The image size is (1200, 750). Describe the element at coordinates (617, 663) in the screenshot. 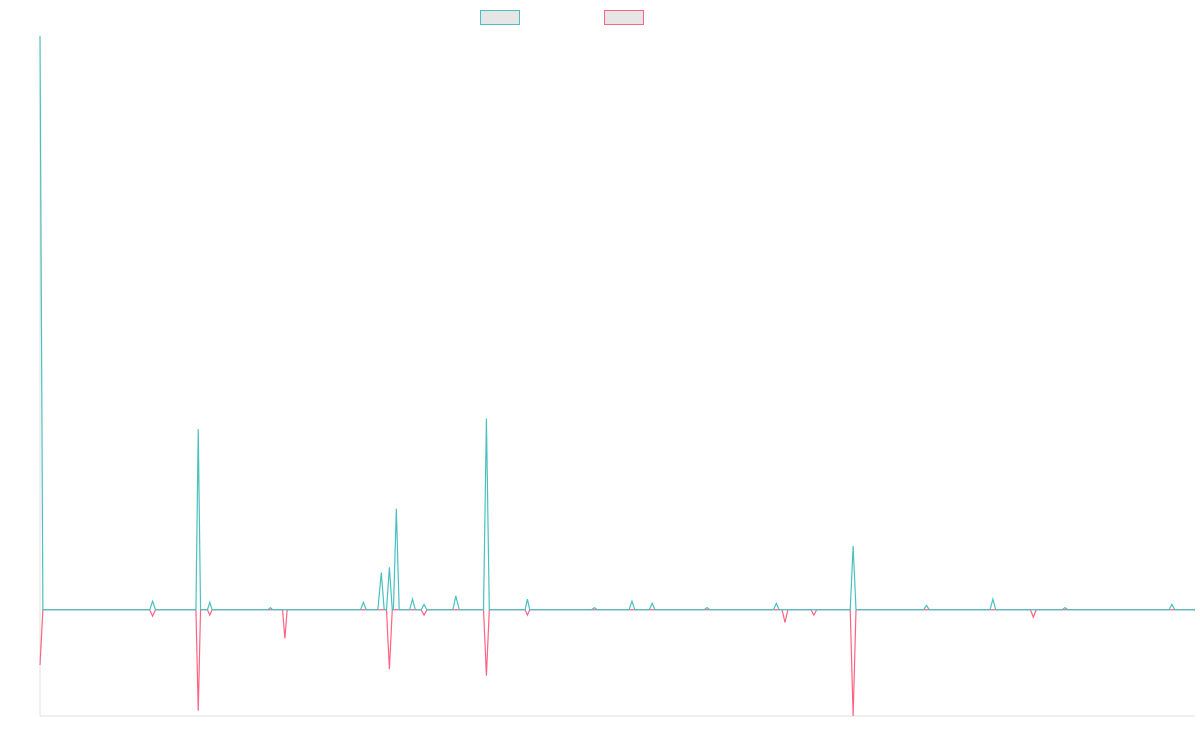

I see `series-line-b` at that location.